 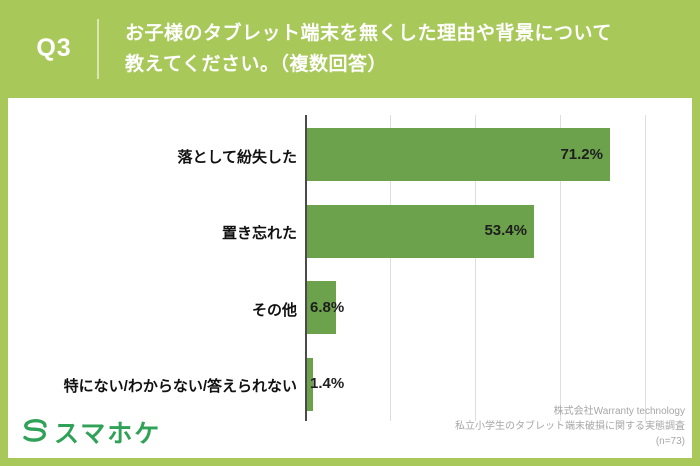 I want to click on sumahoke-logo: スマホケ, so click(x=89, y=432).